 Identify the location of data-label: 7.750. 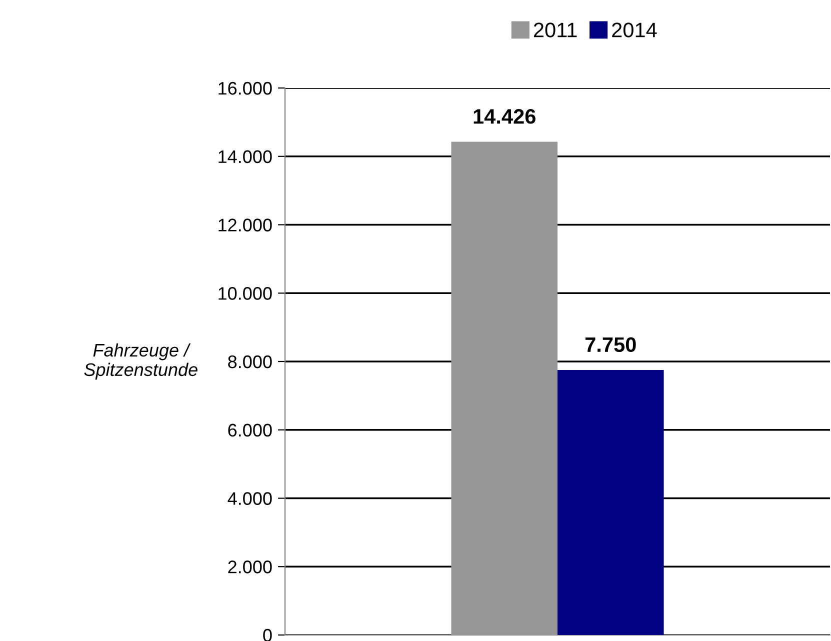
(610, 344).